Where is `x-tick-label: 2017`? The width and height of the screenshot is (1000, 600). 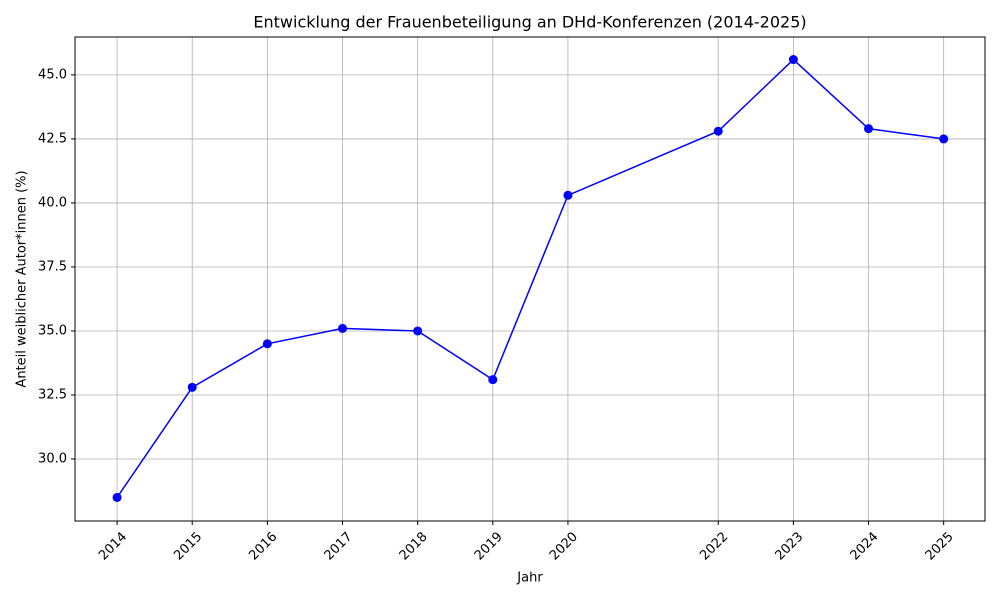 x-tick-label: 2017 is located at coordinates (339, 546).